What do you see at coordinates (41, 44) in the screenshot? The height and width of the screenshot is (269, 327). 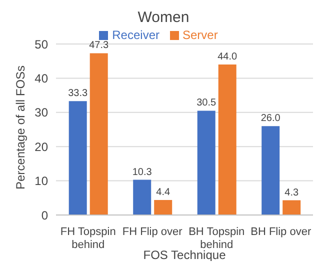 I see `y-tick-label: 50` at bounding box center [41, 44].